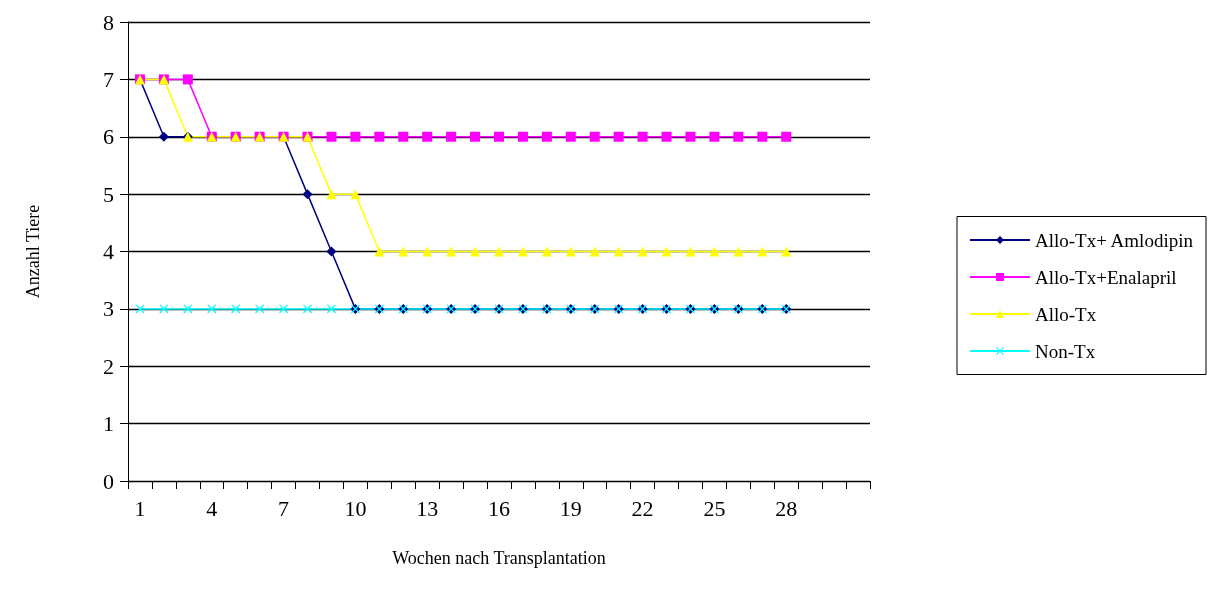 This screenshot has width=1208, height=591. What do you see at coordinates (108, 251) in the screenshot?
I see `y-tick-label: 4` at bounding box center [108, 251].